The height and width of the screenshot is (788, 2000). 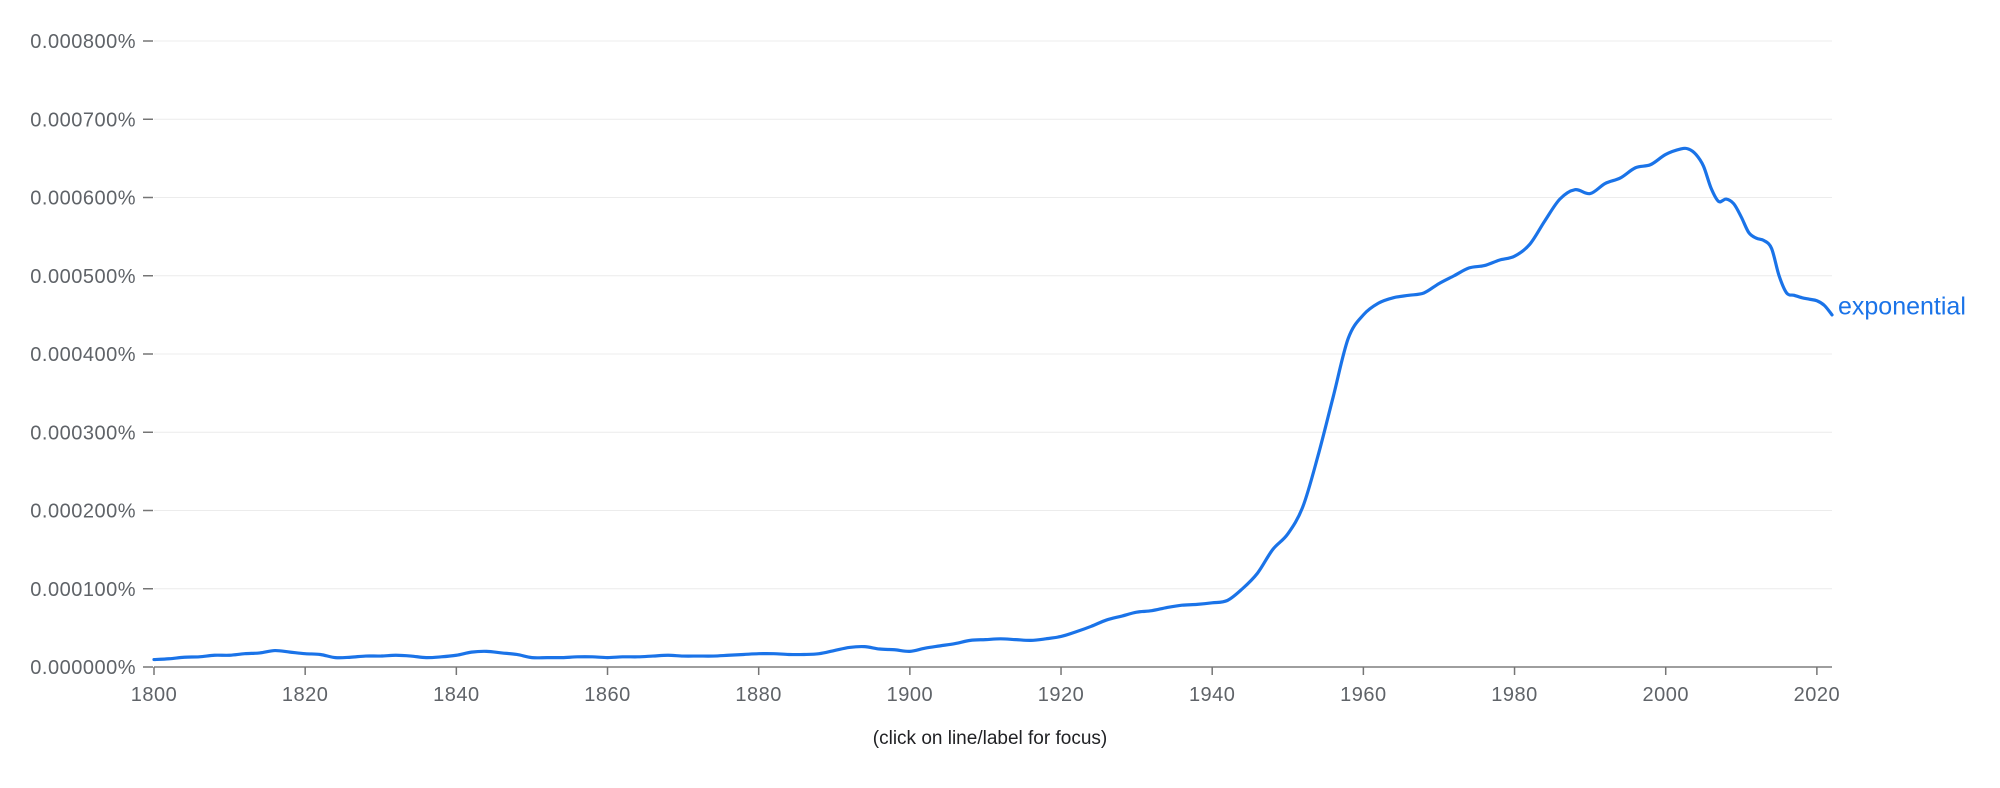 What do you see at coordinates (1212, 695) in the screenshot?
I see `x-tick-label: 1940` at bounding box center [1212, 695].